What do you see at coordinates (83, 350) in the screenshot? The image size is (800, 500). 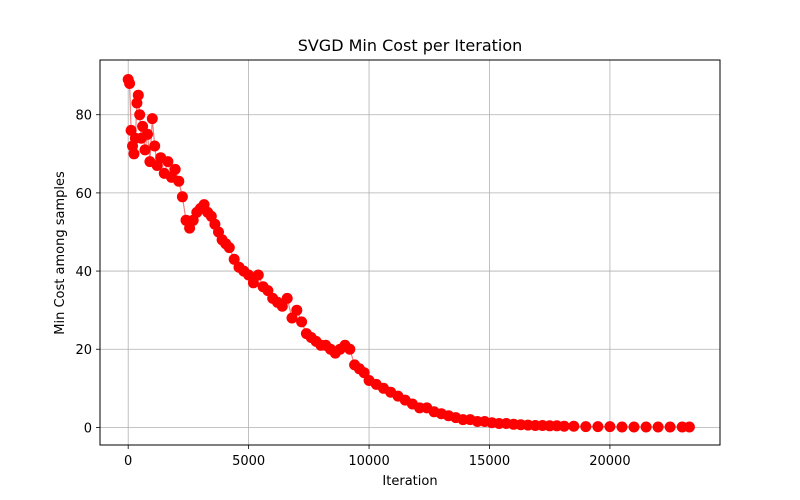 I see `y-tick-label: 20` at bounding box center [83, 350].